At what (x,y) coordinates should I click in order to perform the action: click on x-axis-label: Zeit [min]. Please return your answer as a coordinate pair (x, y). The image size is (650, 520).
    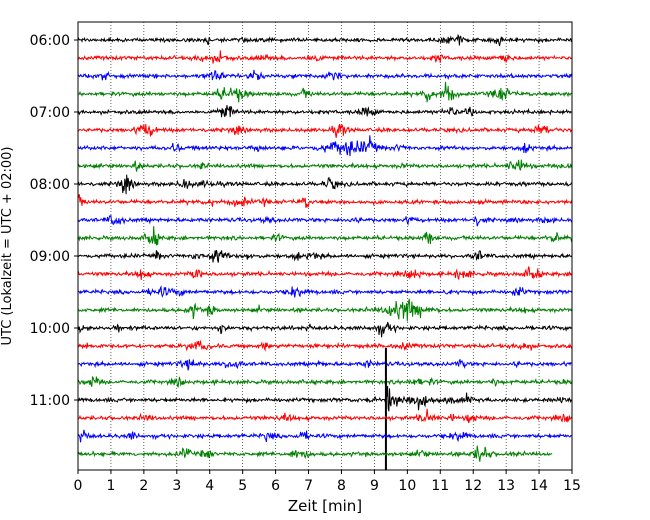
    Looking at the image, I should click on (325, 506).